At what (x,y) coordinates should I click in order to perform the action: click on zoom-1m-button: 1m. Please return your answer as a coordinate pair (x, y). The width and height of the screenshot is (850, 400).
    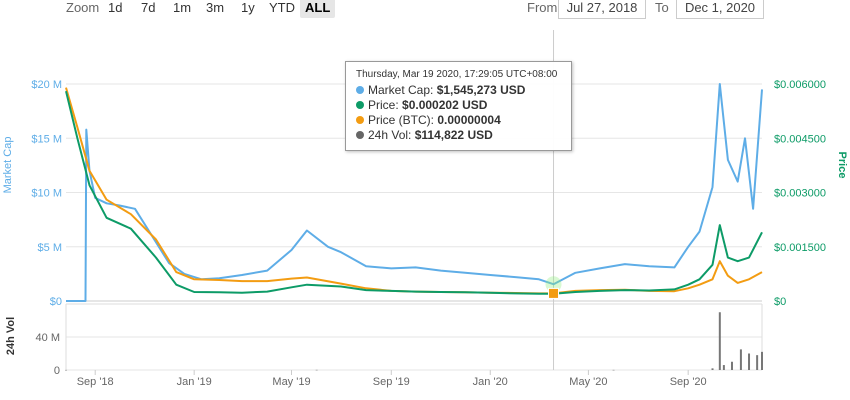
    Looking at the image, I should click on (182, 9).